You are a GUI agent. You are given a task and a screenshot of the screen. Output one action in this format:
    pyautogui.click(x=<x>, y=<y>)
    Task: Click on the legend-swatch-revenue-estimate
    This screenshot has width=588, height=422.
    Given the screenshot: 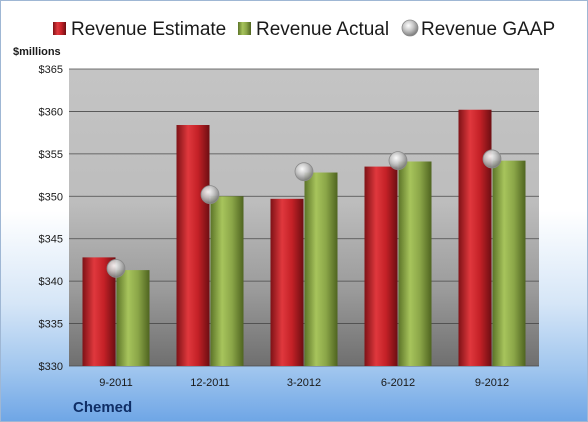 What is the action you would take?
    pyautogui.click(x=59, y=28)
    